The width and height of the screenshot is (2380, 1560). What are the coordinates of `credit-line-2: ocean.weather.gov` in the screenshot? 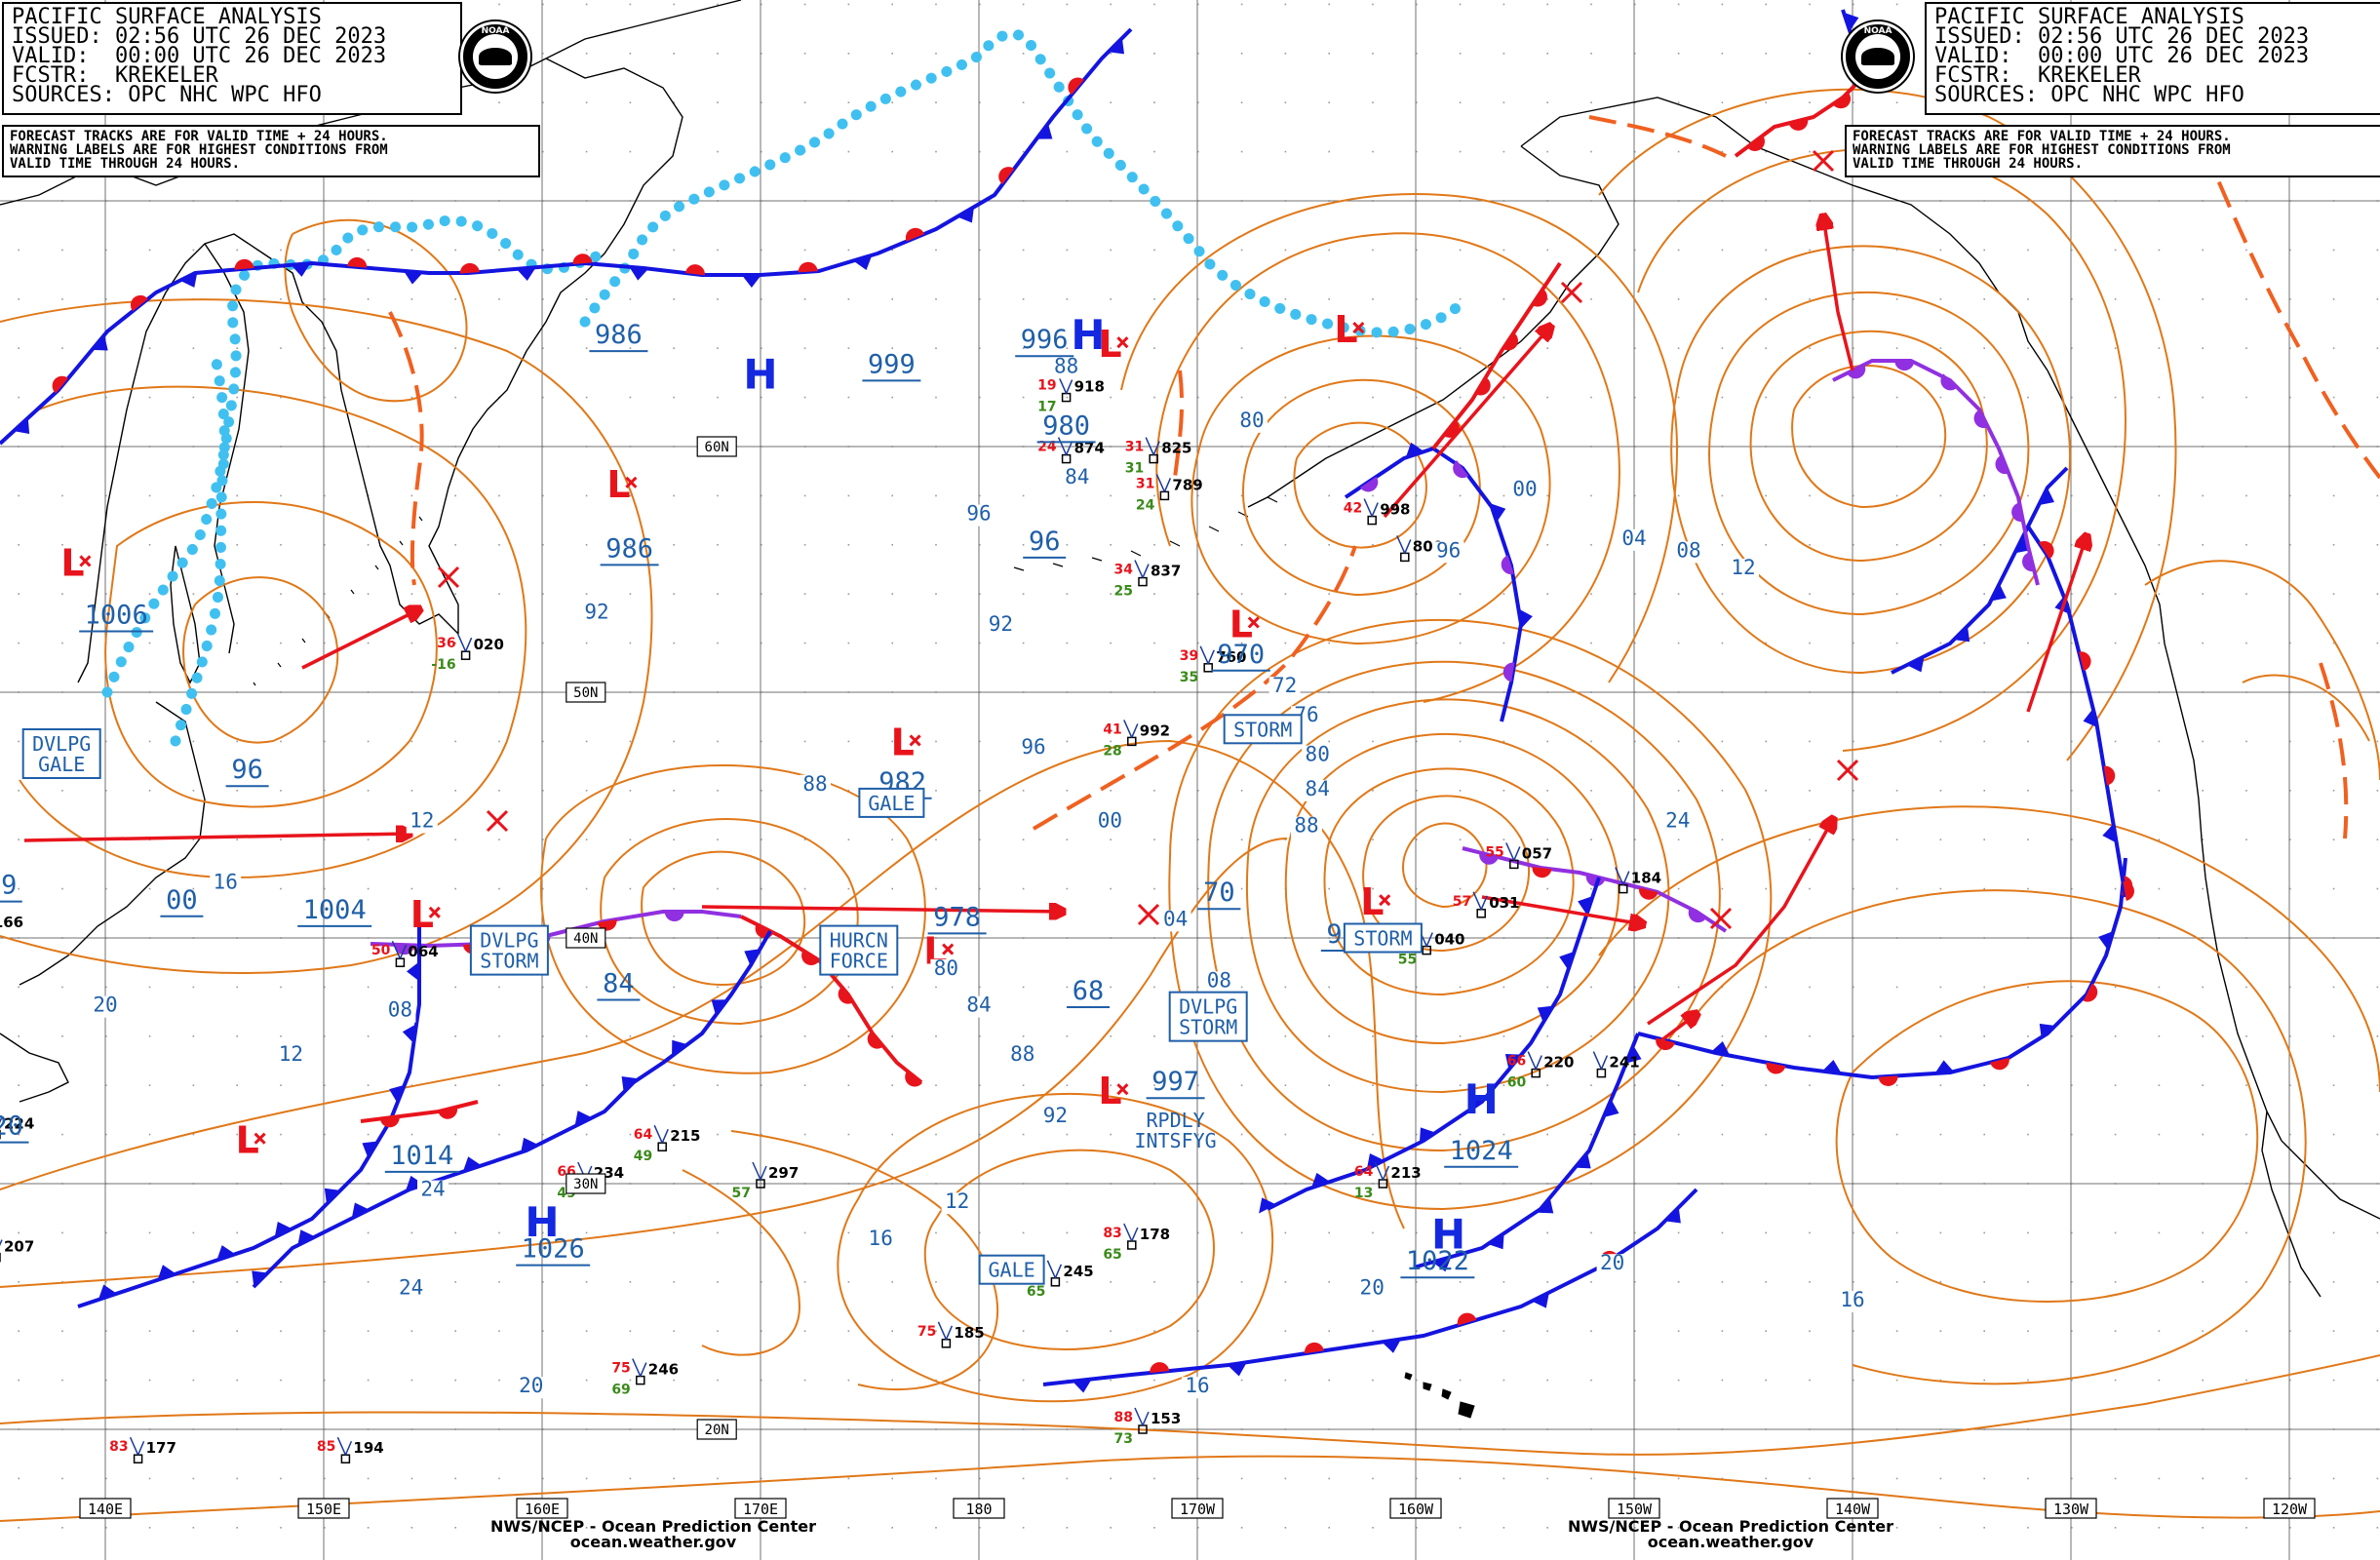 It's located at (1730, 1542).